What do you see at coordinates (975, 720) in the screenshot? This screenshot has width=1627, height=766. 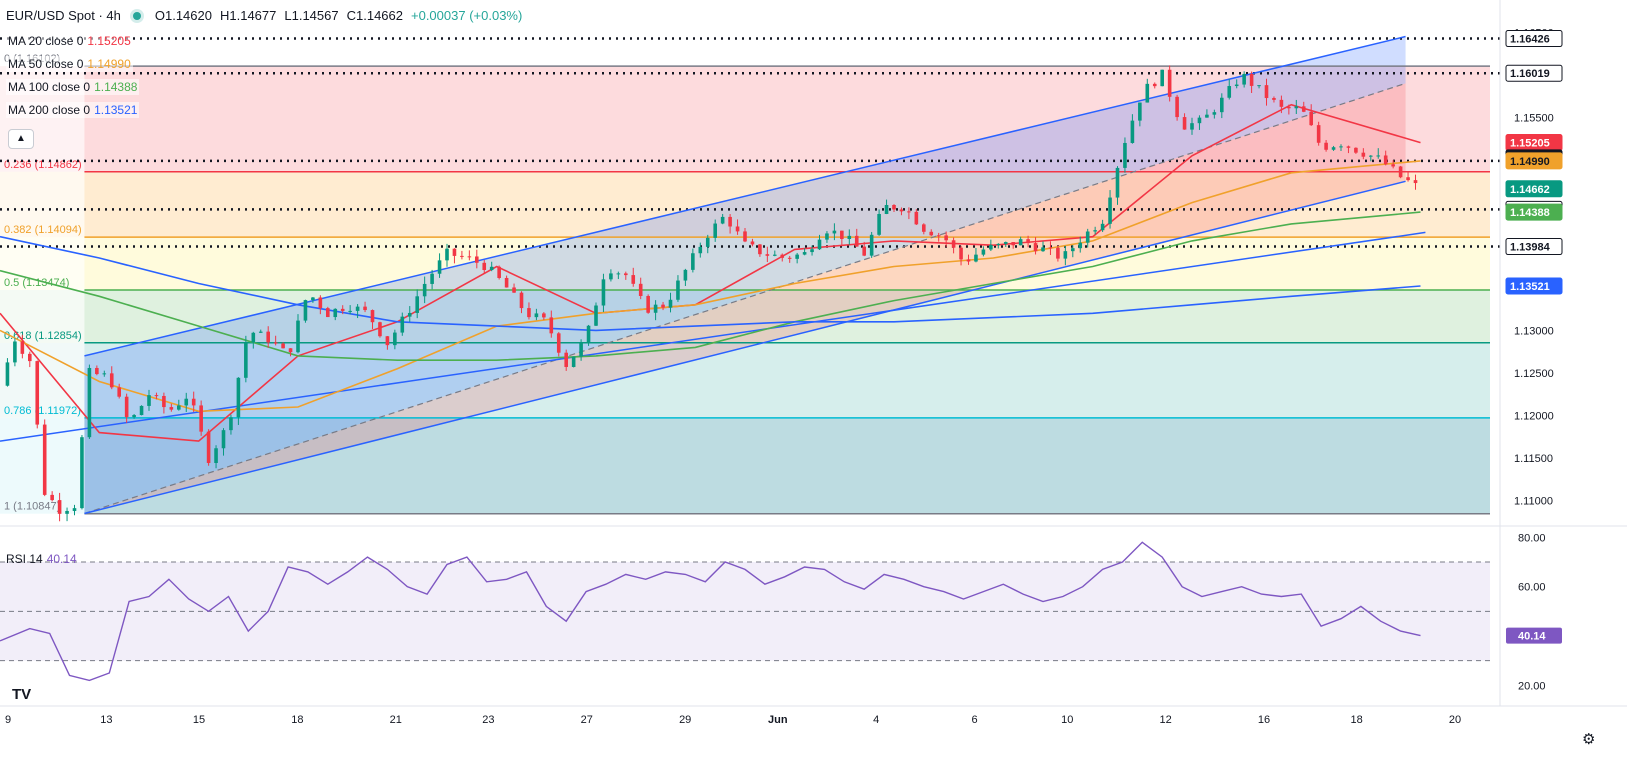 I see `x-tick-label: 6` at bounding box center [975, 720].